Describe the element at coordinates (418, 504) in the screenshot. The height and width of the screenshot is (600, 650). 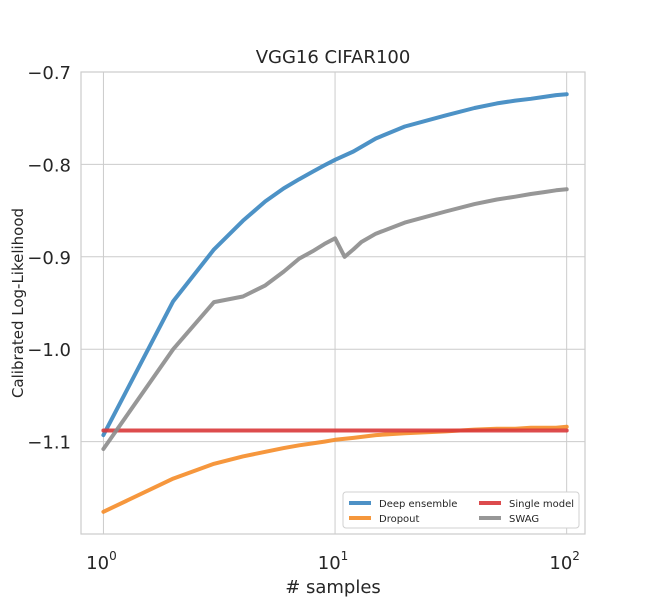
I see `legend-label-deep-ensemble: Deep ensemble` at that location.